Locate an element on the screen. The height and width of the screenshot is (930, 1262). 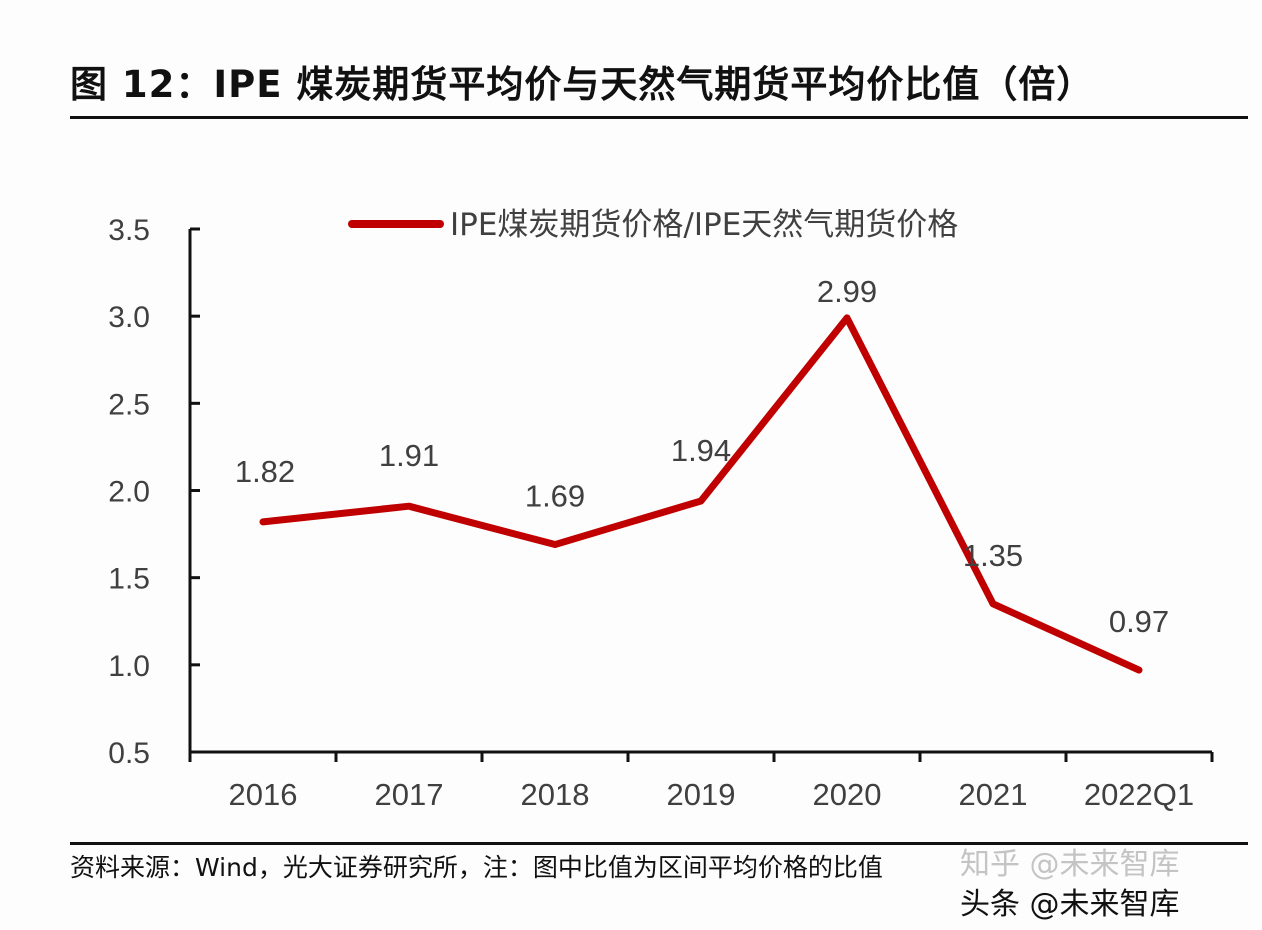
y-tick-label: 2.0 is located at coordinates (129, 492).